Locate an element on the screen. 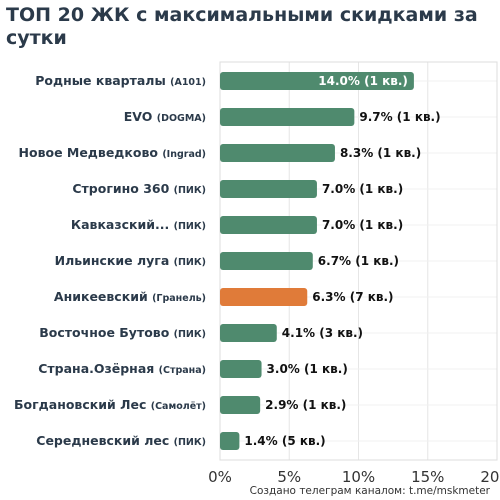  category-label: Новое Медведково (Ingrad) is located at coordinates (112, 152).